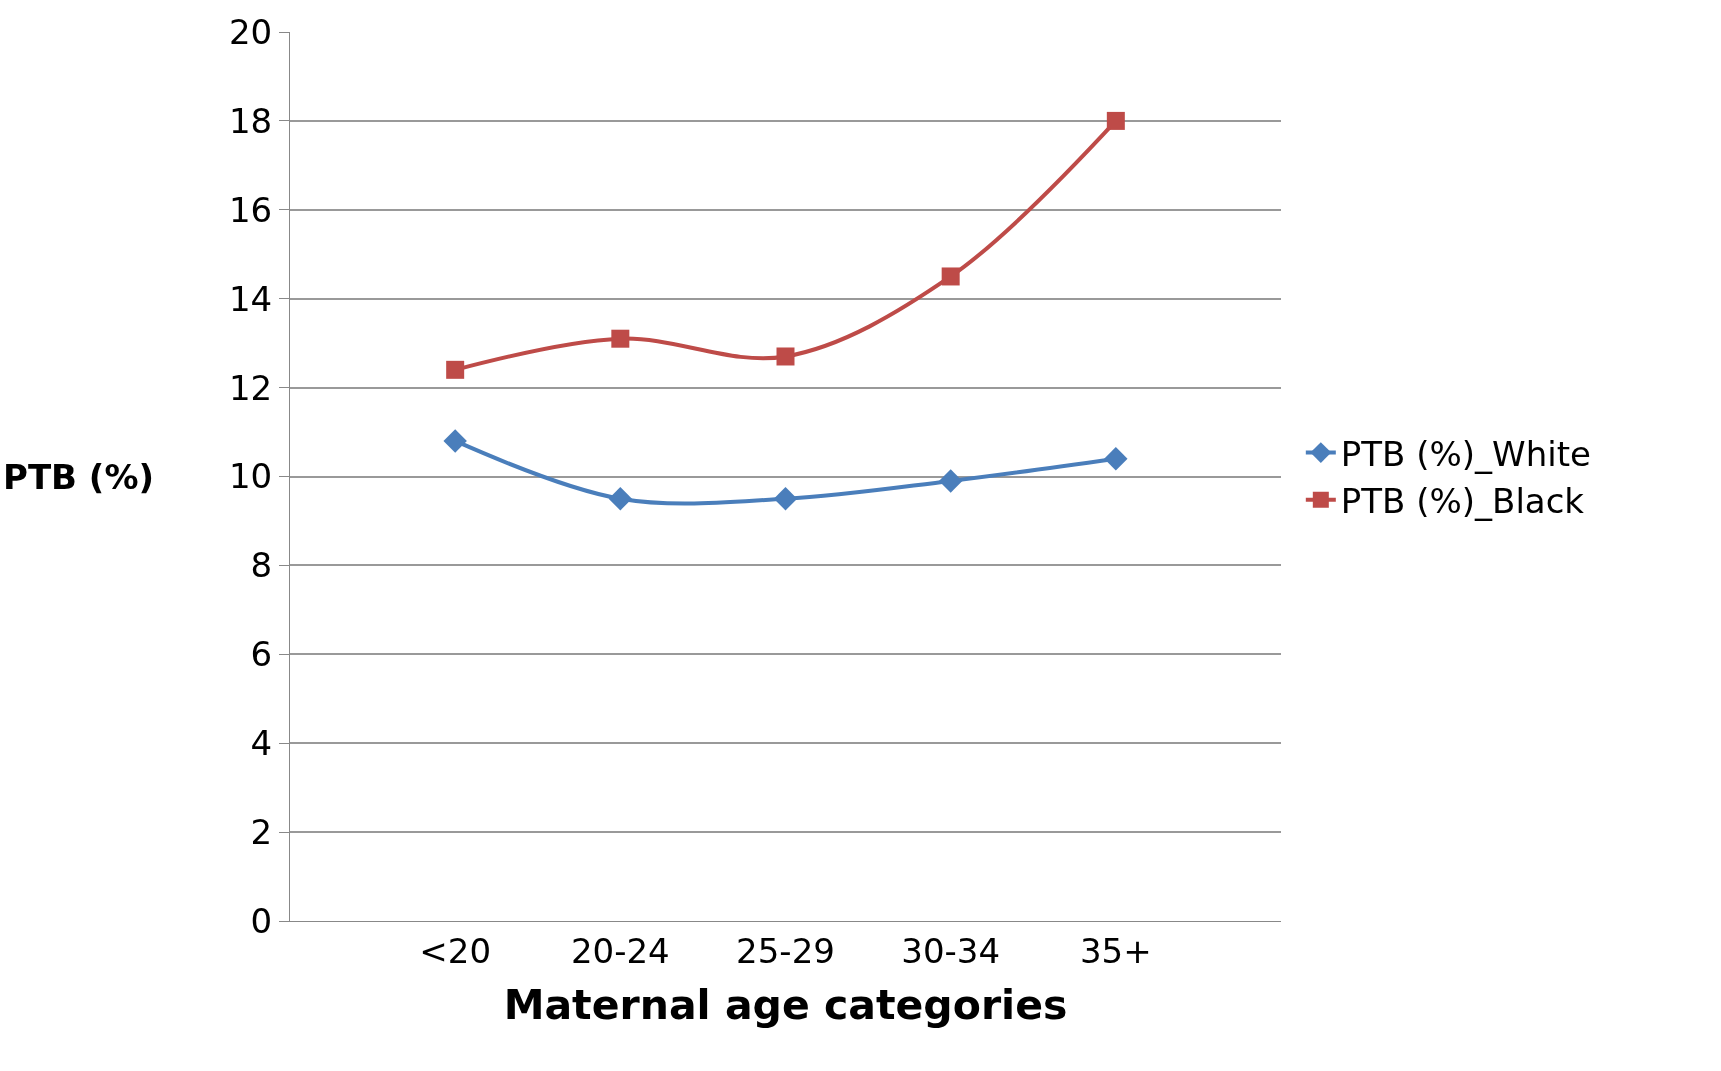  What do you see at coordinates (1465, 453) in the screenshot?
I see `legend-label: PTB (%)_White` at bounding box center [1465, 453].